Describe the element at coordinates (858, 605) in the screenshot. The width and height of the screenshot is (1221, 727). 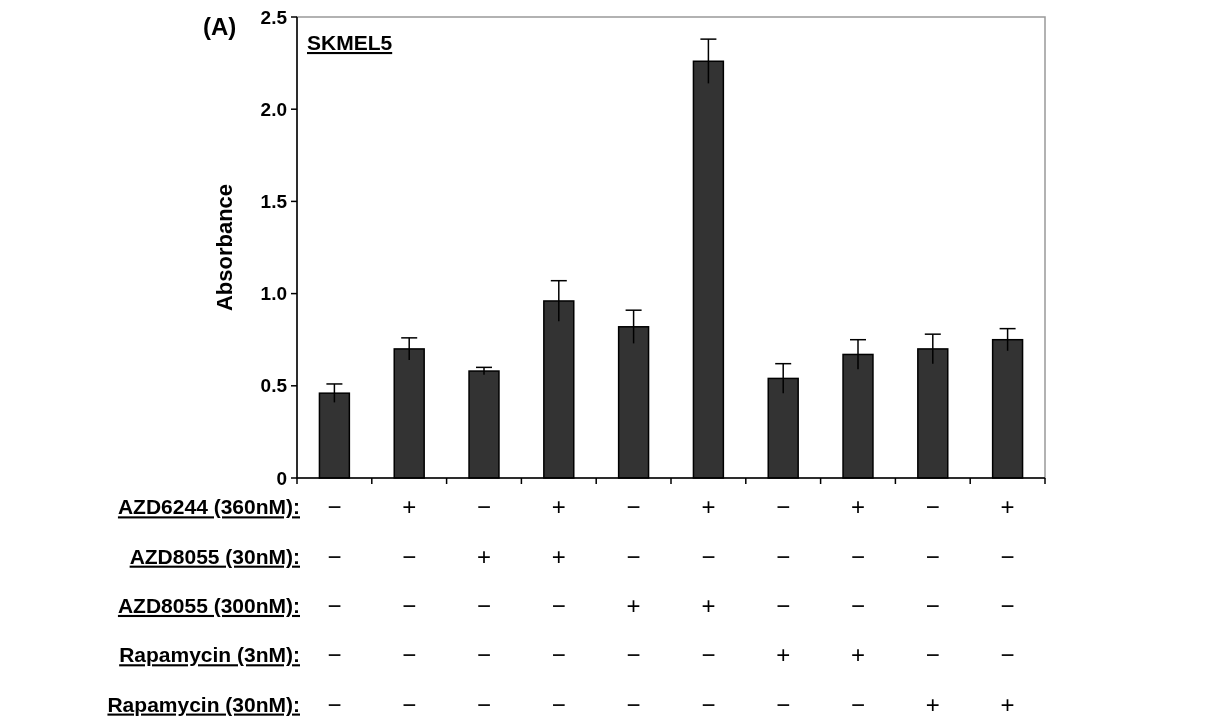
I see `x-tick-label: + − − + −` at that location.